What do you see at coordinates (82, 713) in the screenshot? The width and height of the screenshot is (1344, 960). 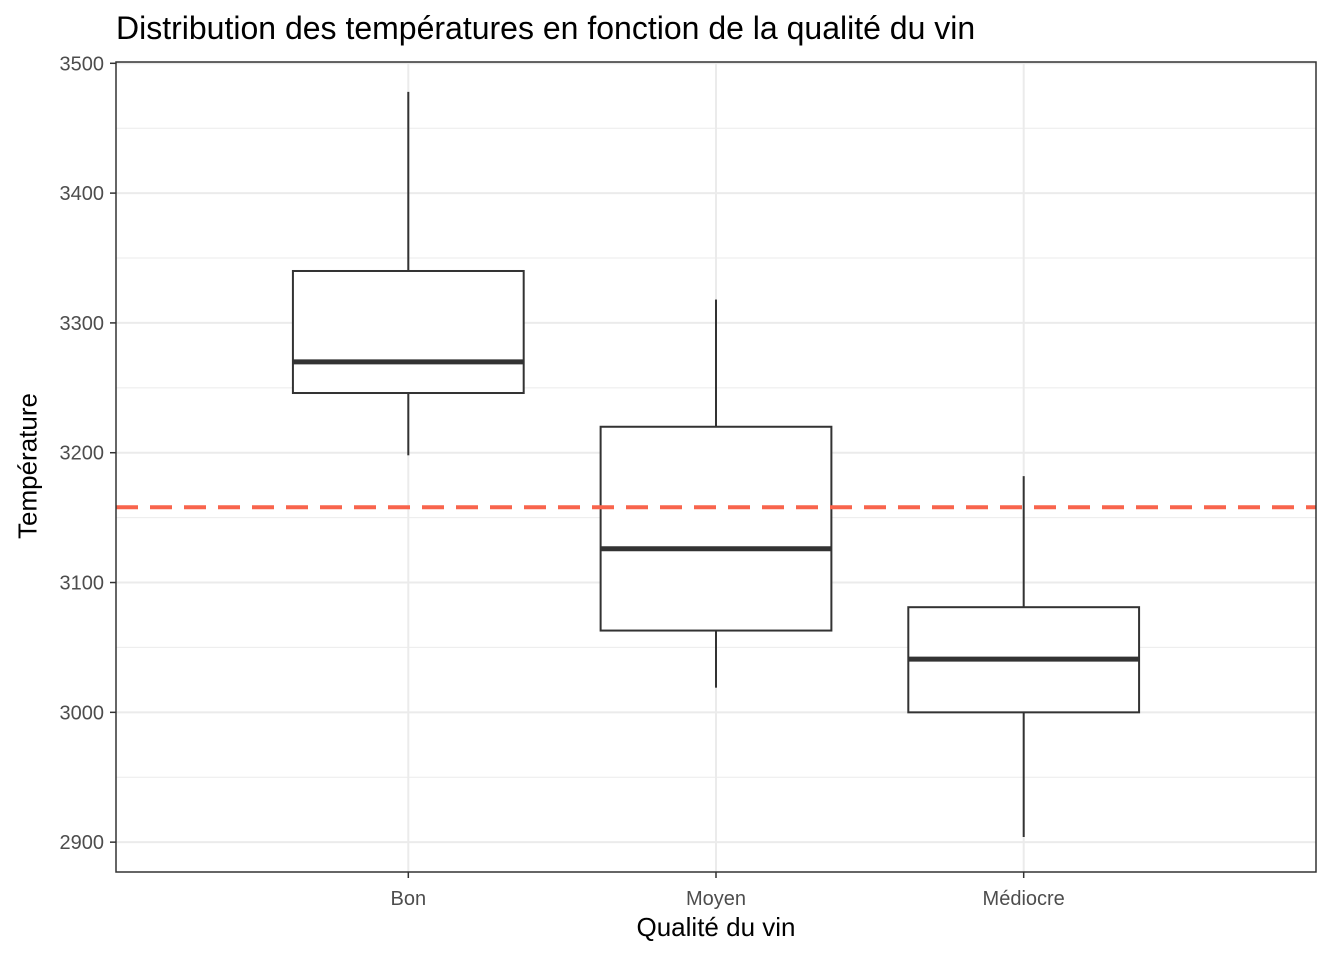 I see `y-tick-label: 3000` at bounding box center [82, 713].